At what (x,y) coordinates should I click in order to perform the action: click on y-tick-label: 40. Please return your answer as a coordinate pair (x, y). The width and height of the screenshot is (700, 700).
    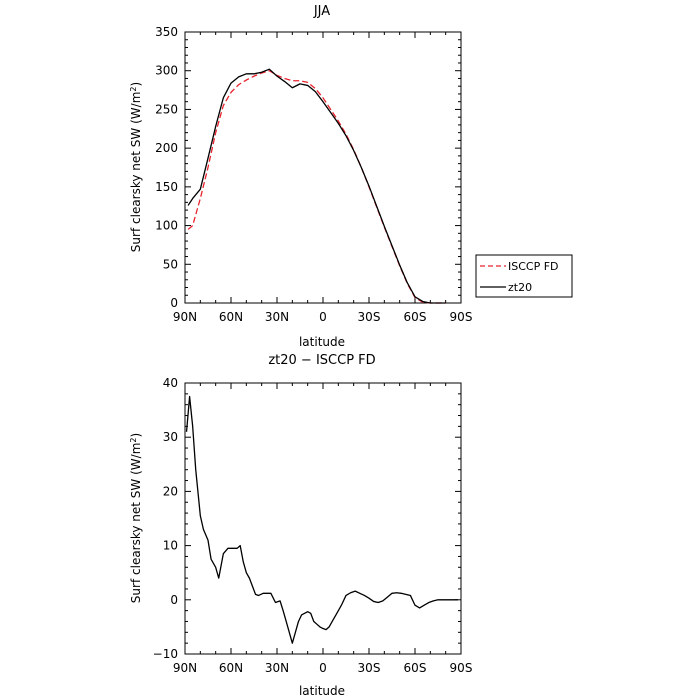
    Looking at the image, I should click on (170, 383).